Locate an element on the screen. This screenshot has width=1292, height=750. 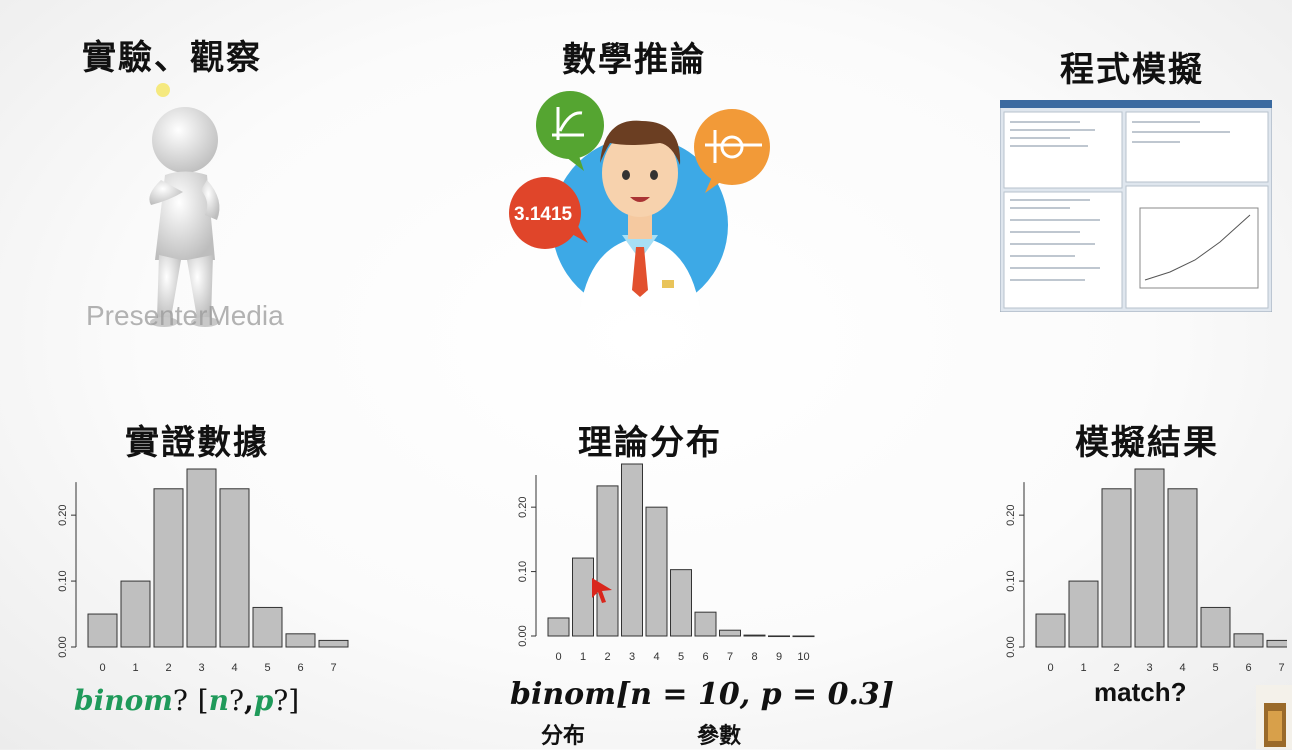
axes-icon is located at coordinates (568, 123).